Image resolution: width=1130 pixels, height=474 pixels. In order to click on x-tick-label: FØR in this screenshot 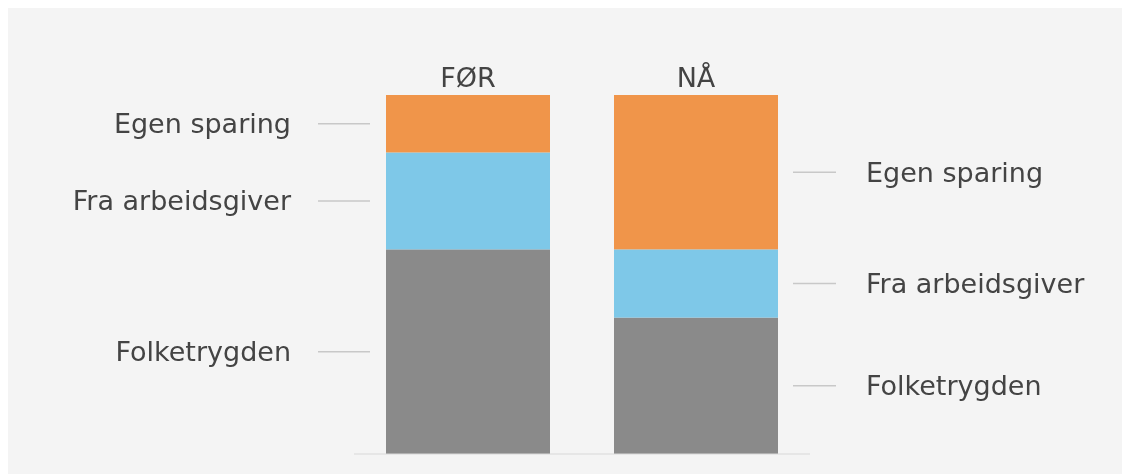, I will do `click(468, 77)`.